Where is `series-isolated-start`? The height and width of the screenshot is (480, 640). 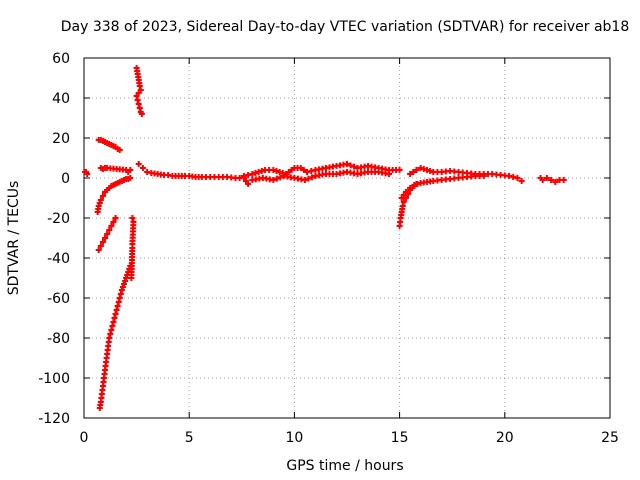
series-isolated-start is located at coordinates (86, 173).